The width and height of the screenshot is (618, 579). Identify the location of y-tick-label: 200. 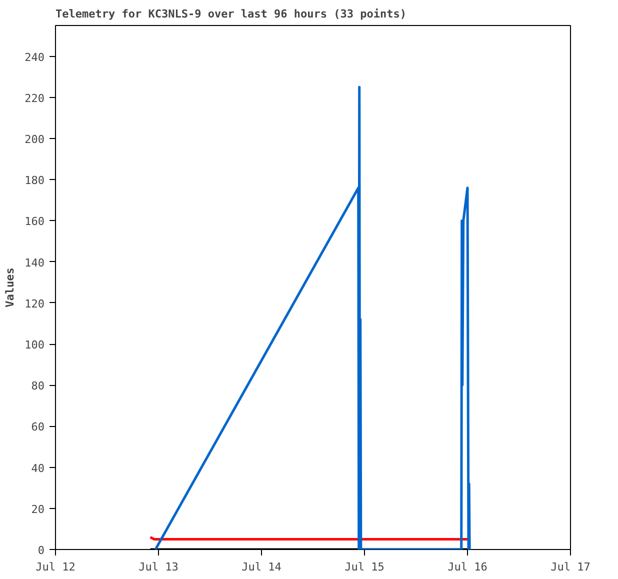
(34, 139).